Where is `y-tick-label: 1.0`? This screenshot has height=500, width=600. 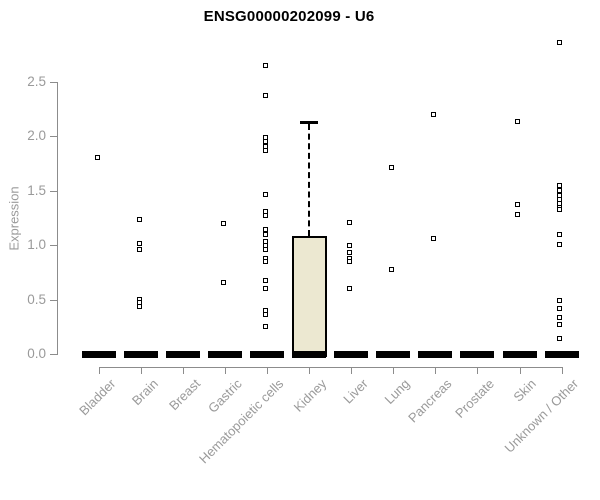 y-tick-label: 1.0 is located at coordinates (36, 245).